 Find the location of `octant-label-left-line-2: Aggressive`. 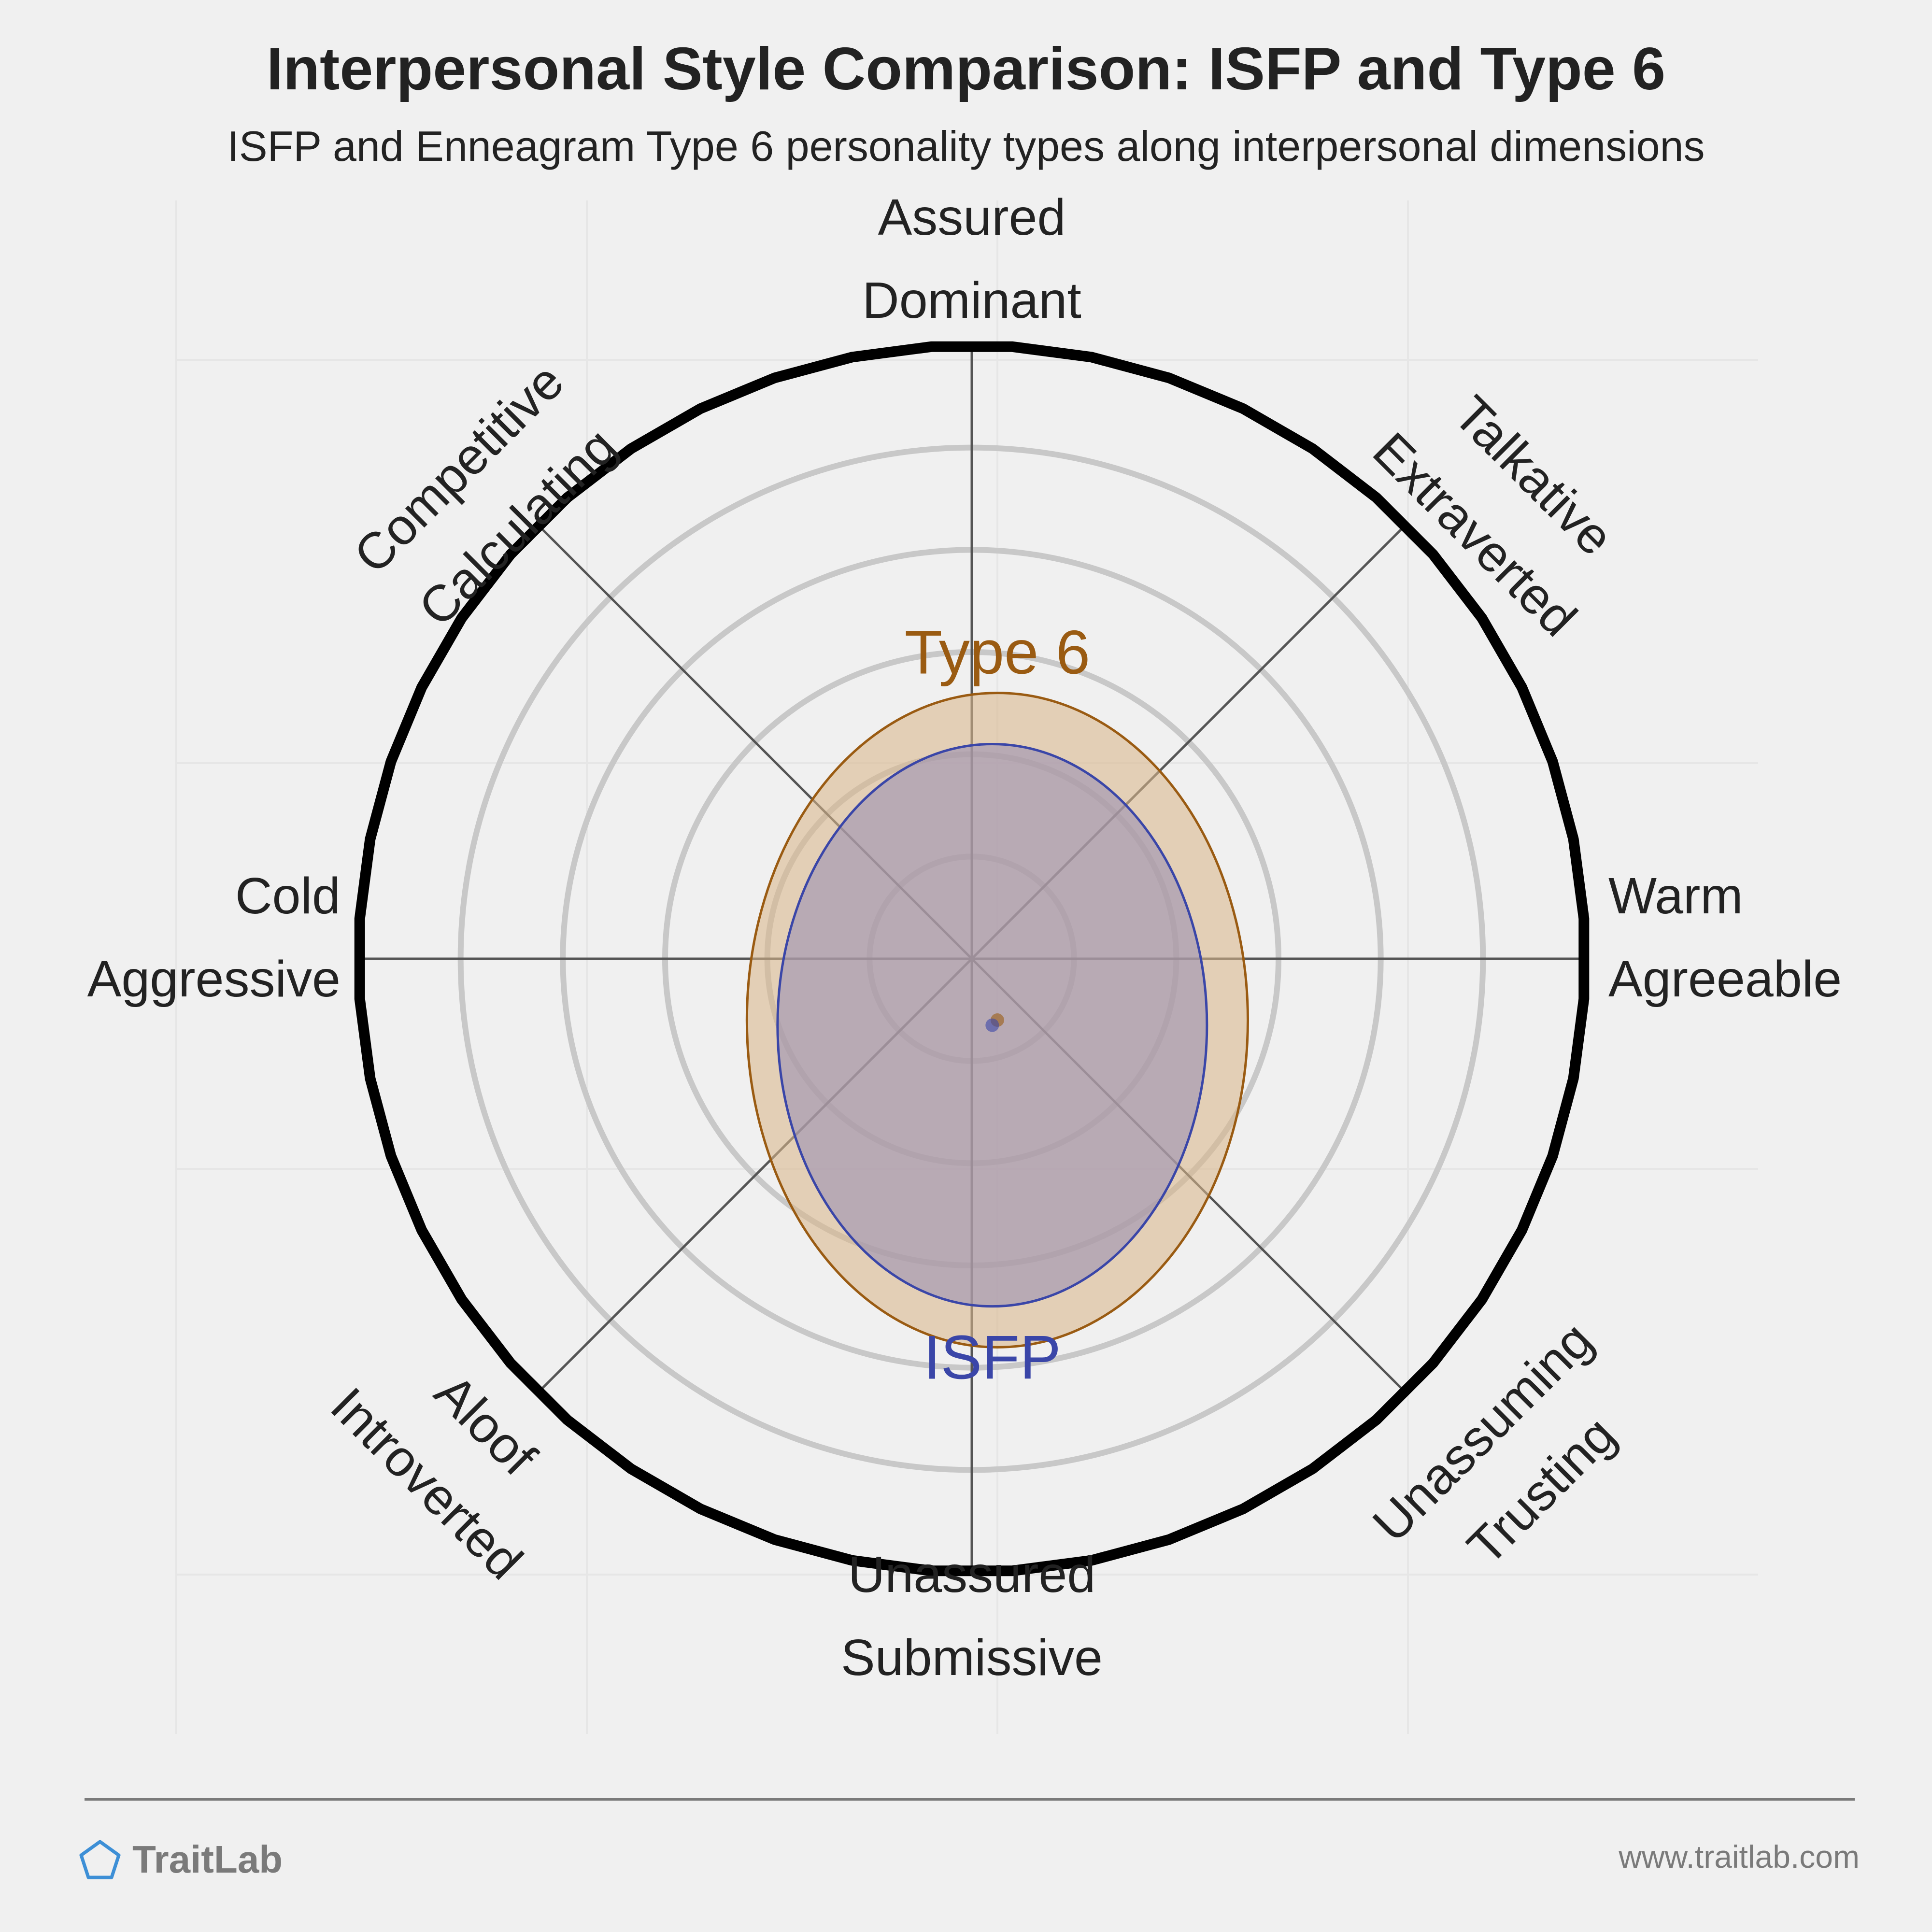

octant-label-left-line-2: Aggressive is located at coordinates (214, 979).